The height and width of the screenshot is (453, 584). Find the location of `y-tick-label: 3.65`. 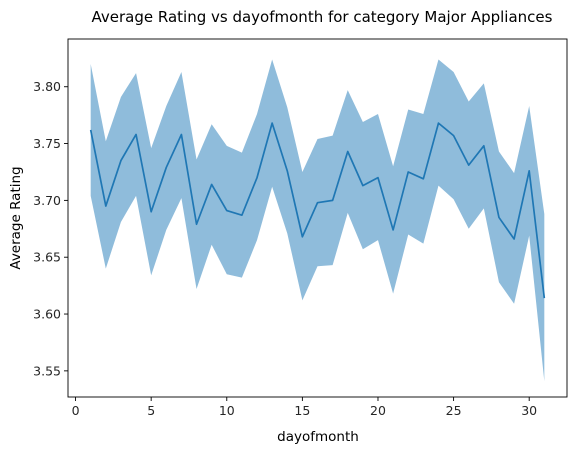

y-tick-label: 3.65 is located at coordinates (47, 257).